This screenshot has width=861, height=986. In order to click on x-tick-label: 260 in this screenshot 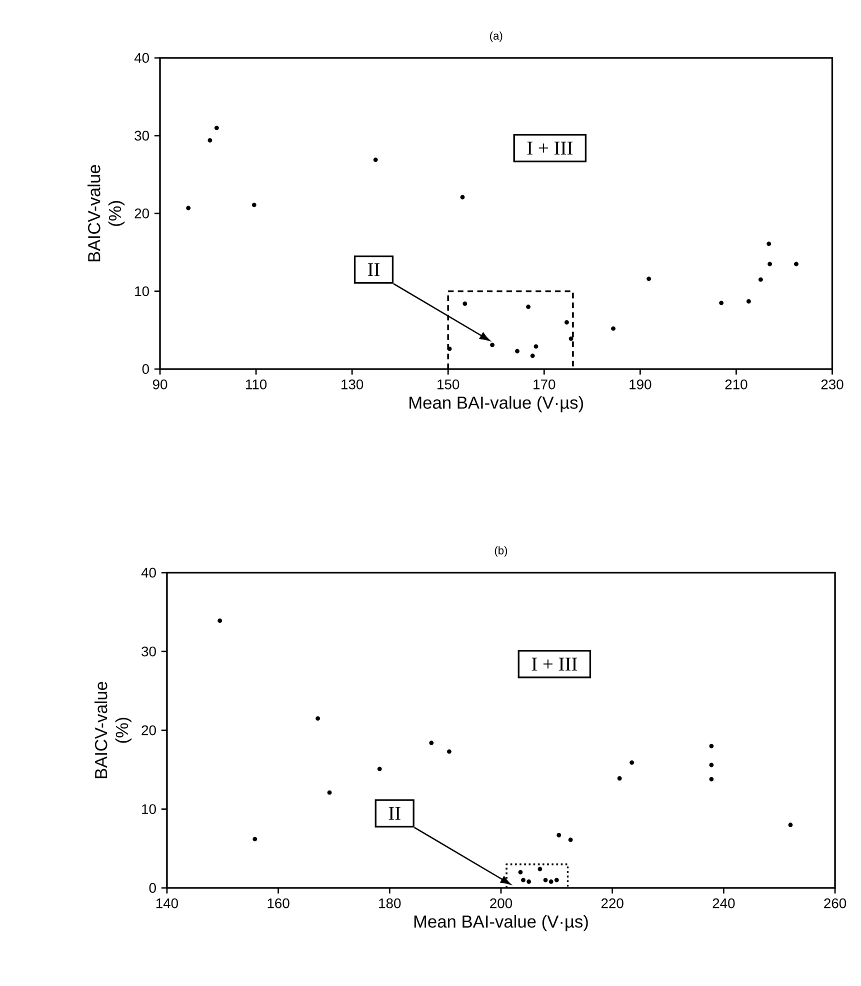, I will do `click(835, 903)`.